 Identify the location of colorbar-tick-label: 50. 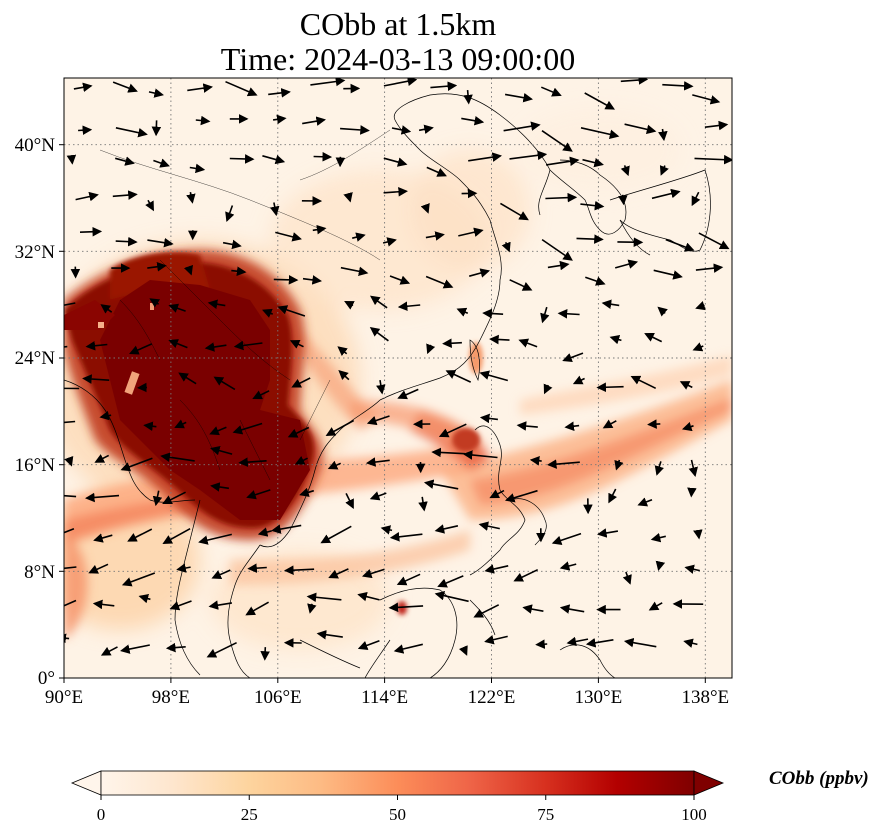
(397, 814).